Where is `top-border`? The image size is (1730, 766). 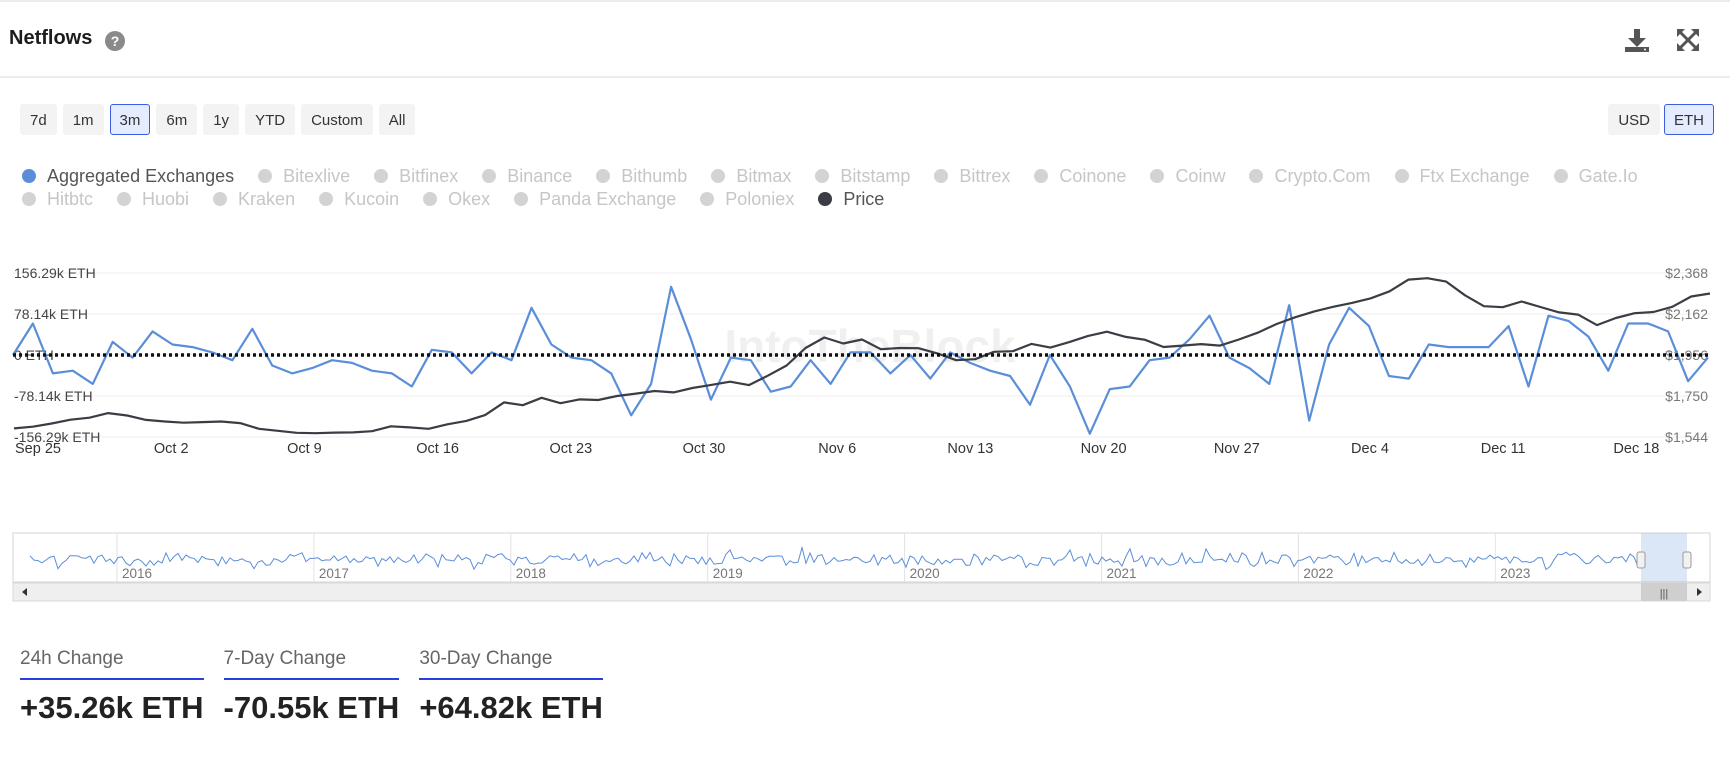 top-border is located at coordinates (865, 1).